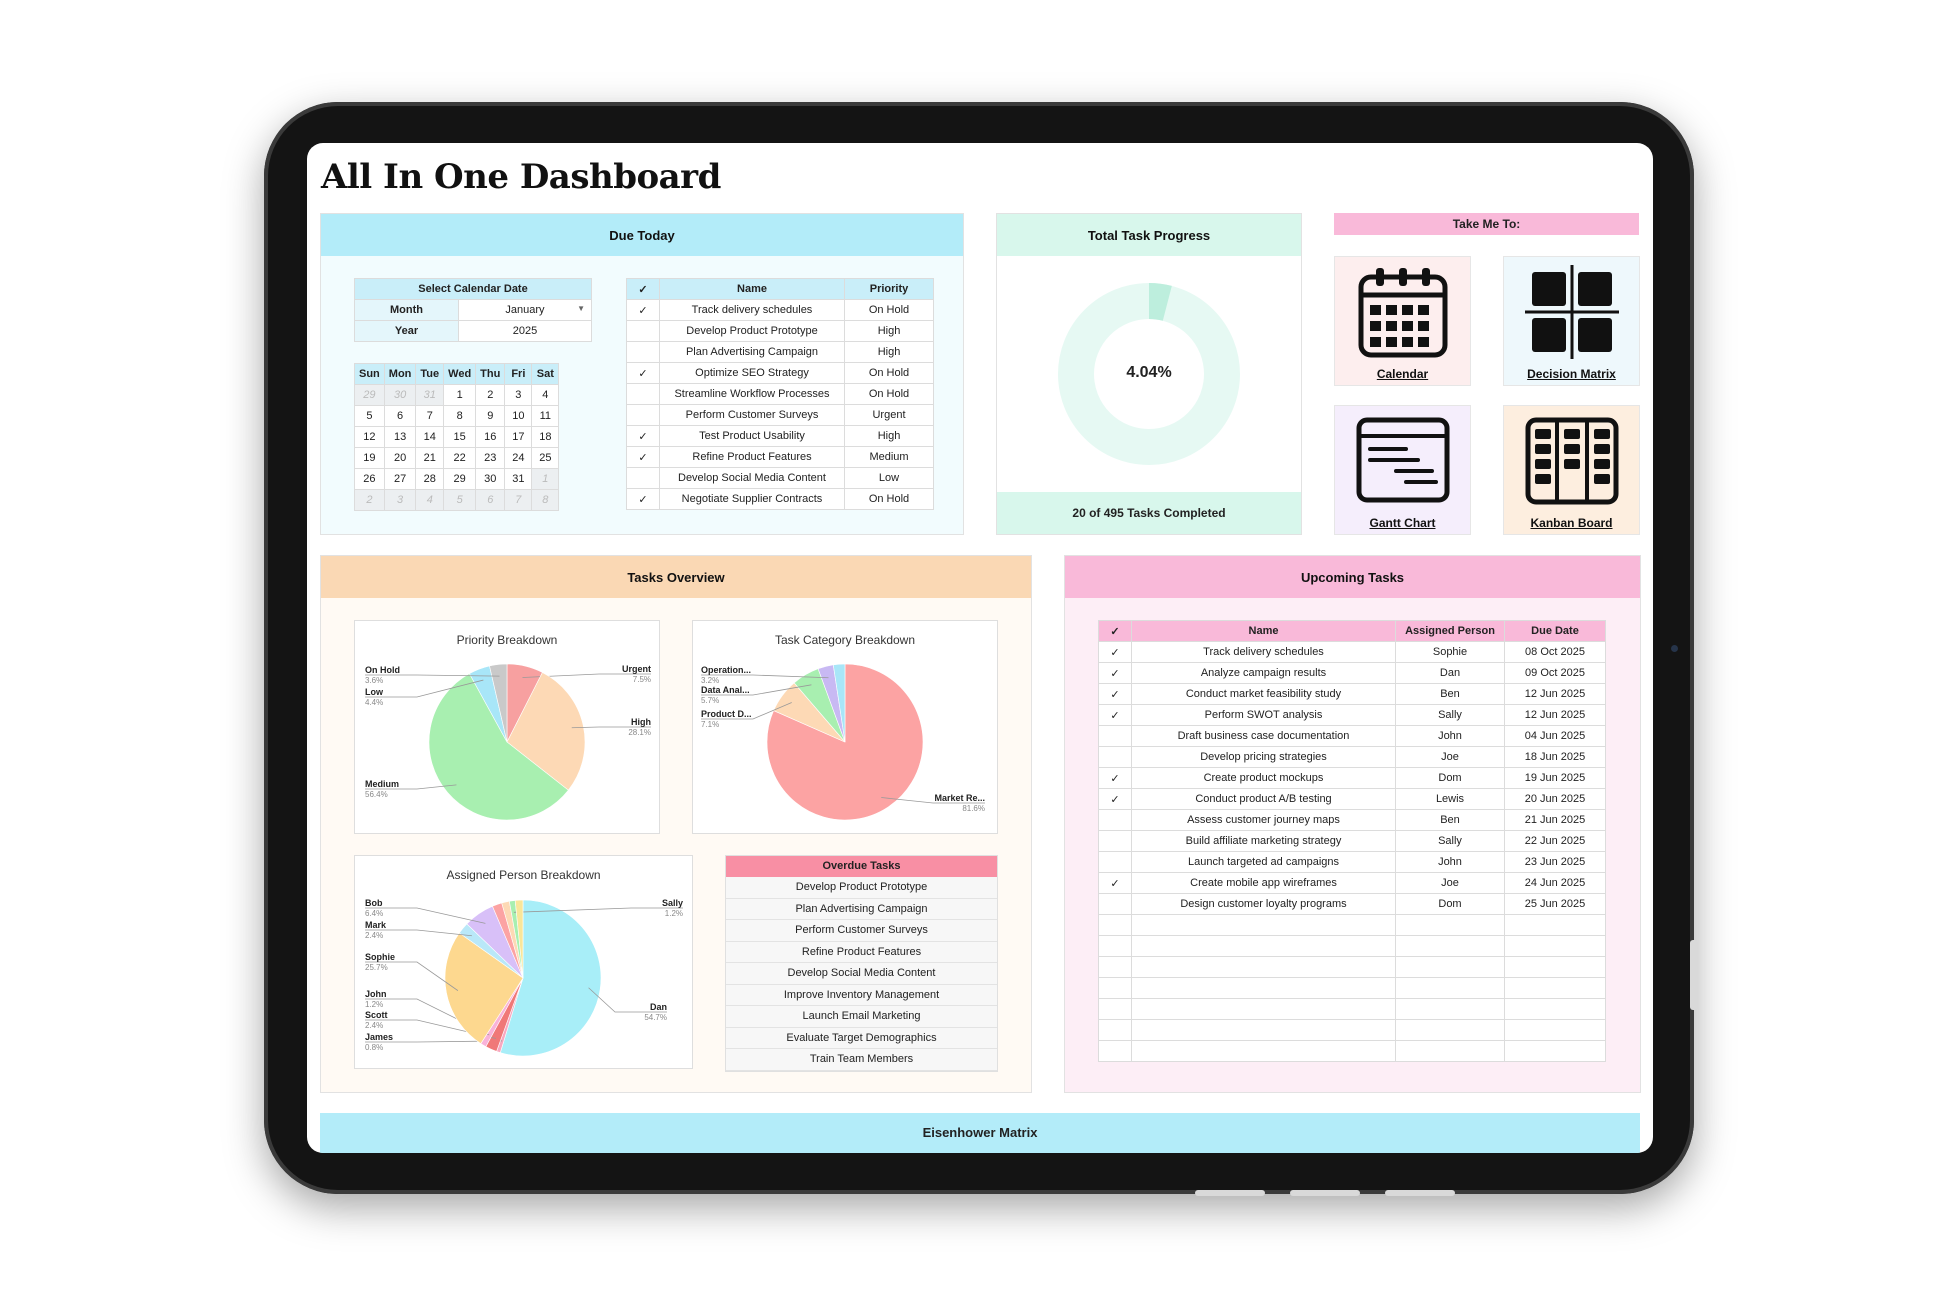 The width and height of the screenshot is (1952, 1296). I want to click on calendar-day-cell: 19, so click(369, 458).